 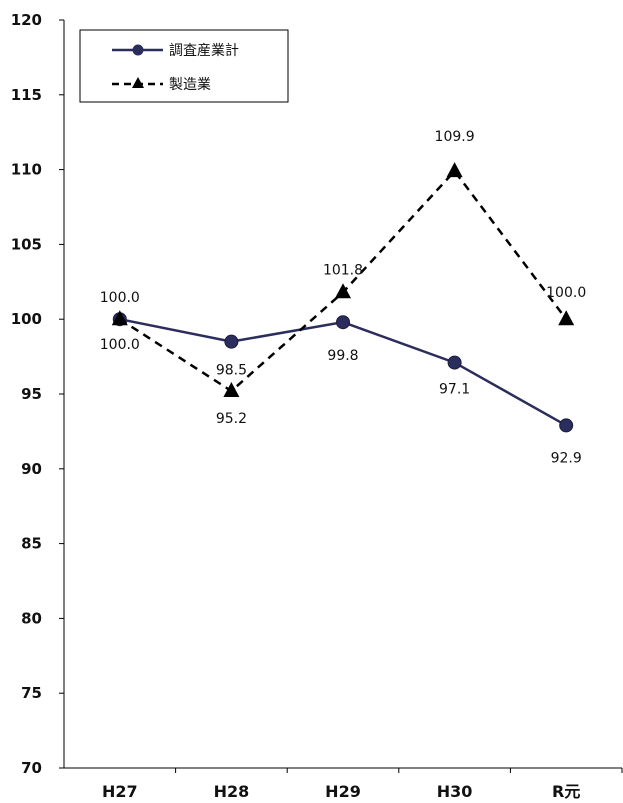 What do you see at coordinates (31, 693) in the screenshot?
I see `y-tick-label: 75` at bounding box center [31, 693].